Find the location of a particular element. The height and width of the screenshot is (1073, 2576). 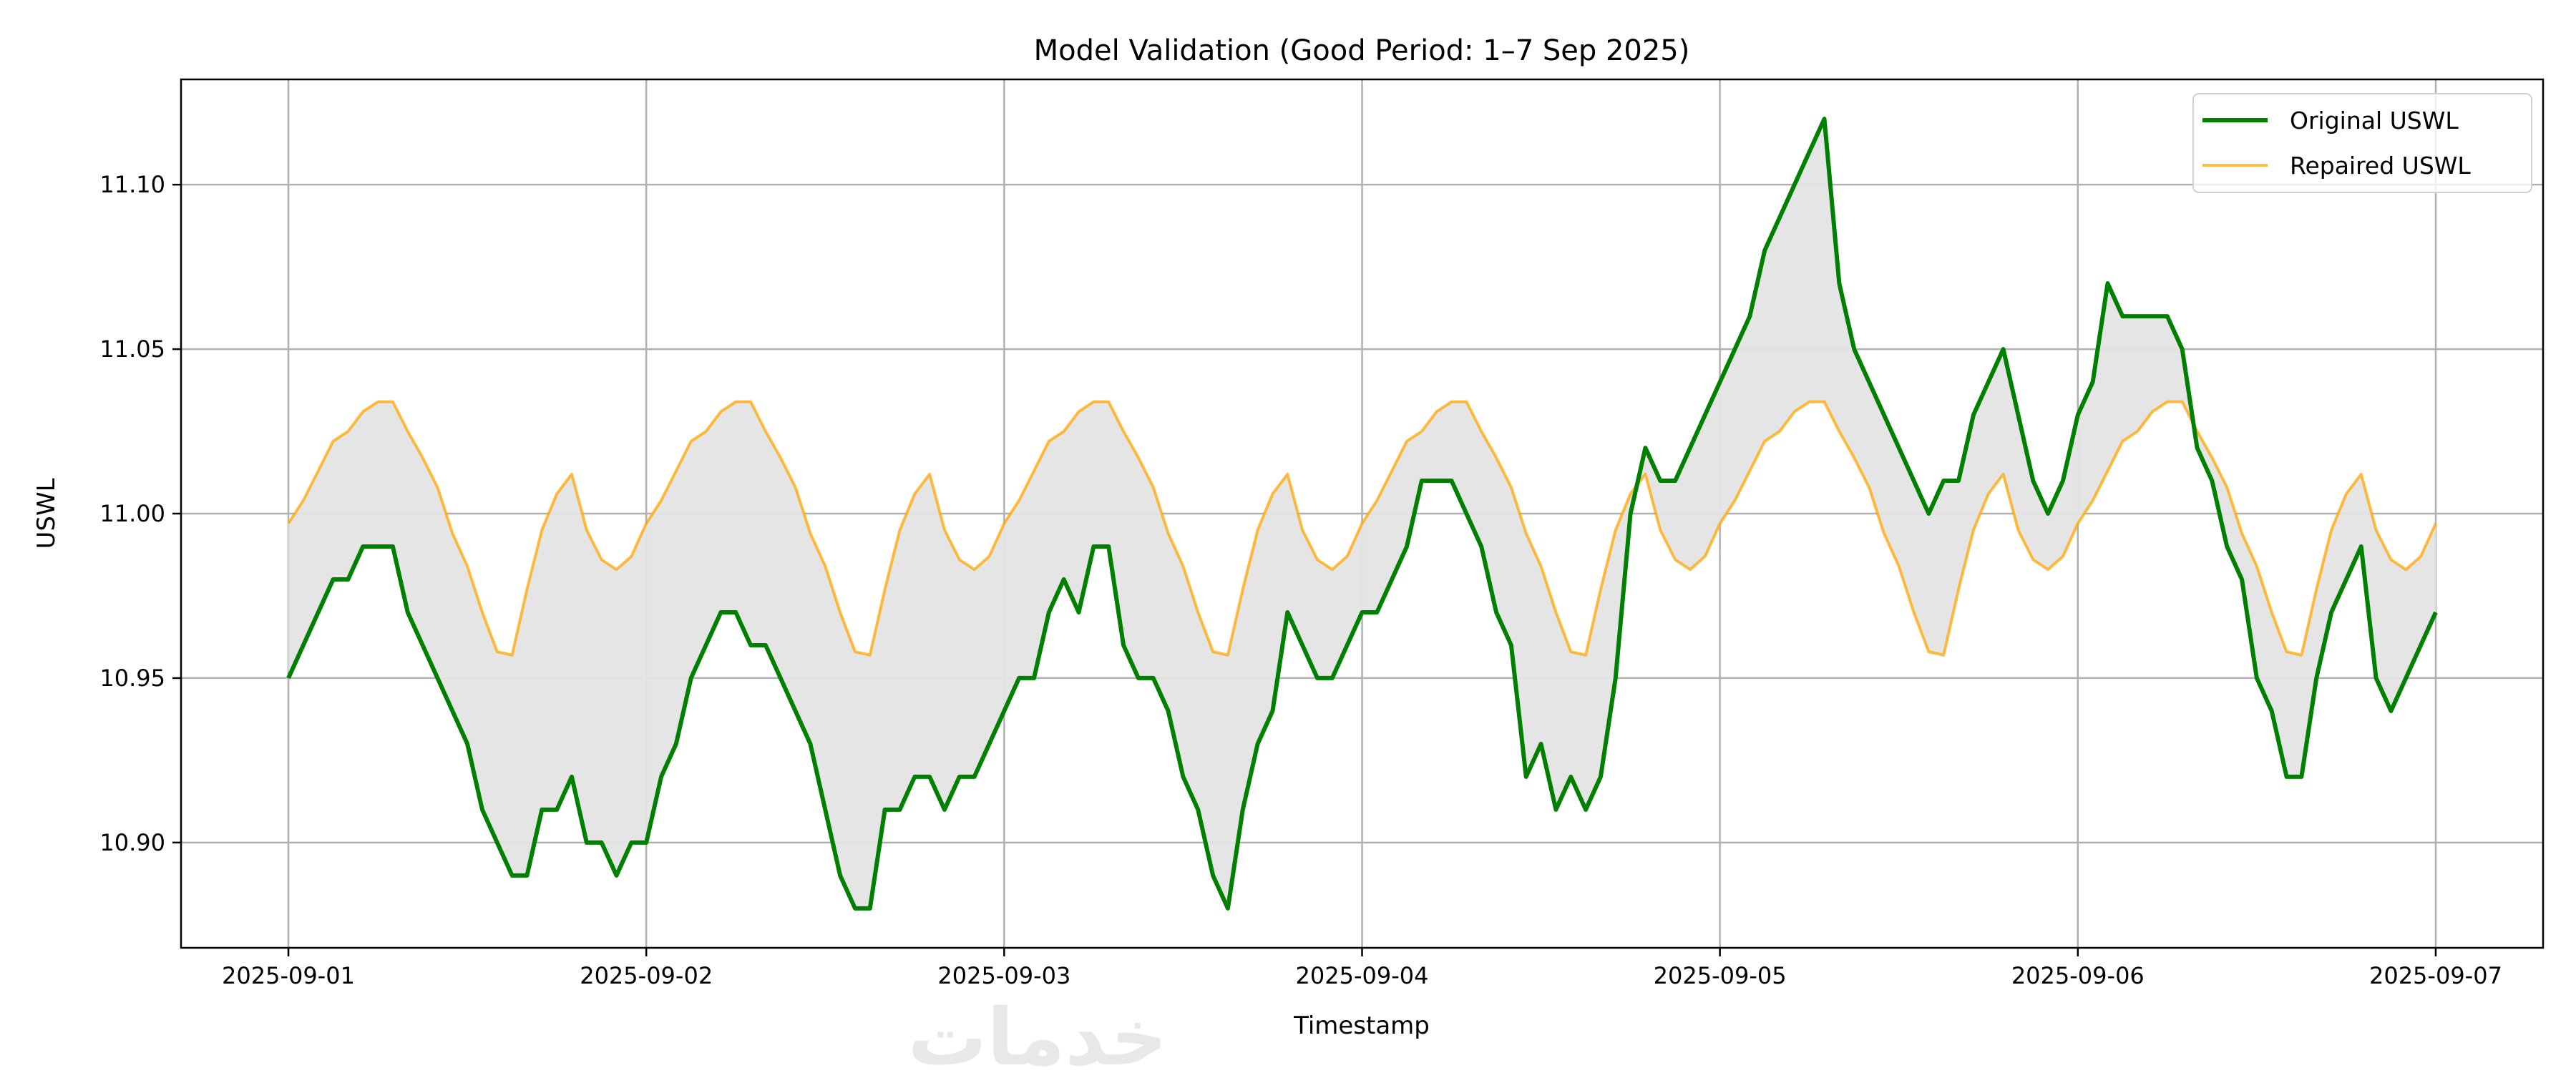

y-axis-label: USWL is located at coordinates (46, 513).